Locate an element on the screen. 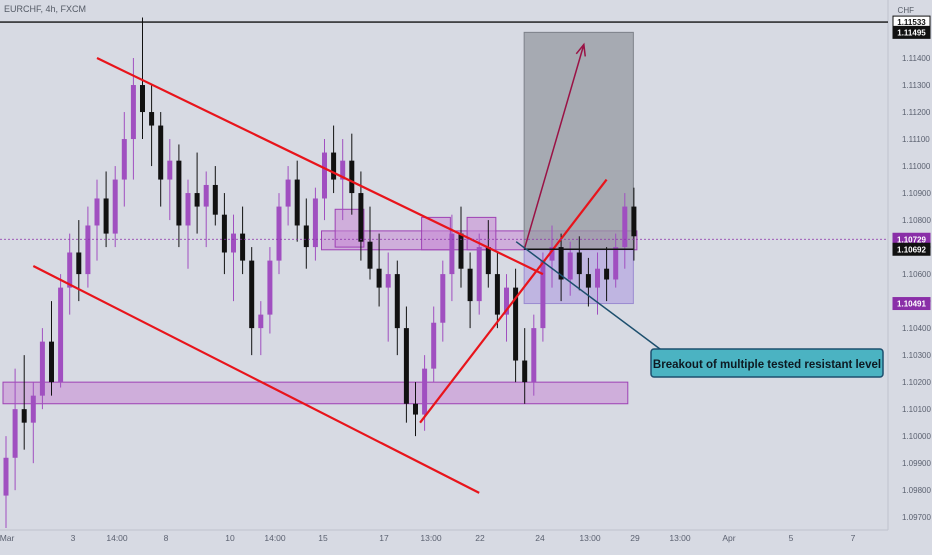  profit-target-box is located at coordinates (578, 140).